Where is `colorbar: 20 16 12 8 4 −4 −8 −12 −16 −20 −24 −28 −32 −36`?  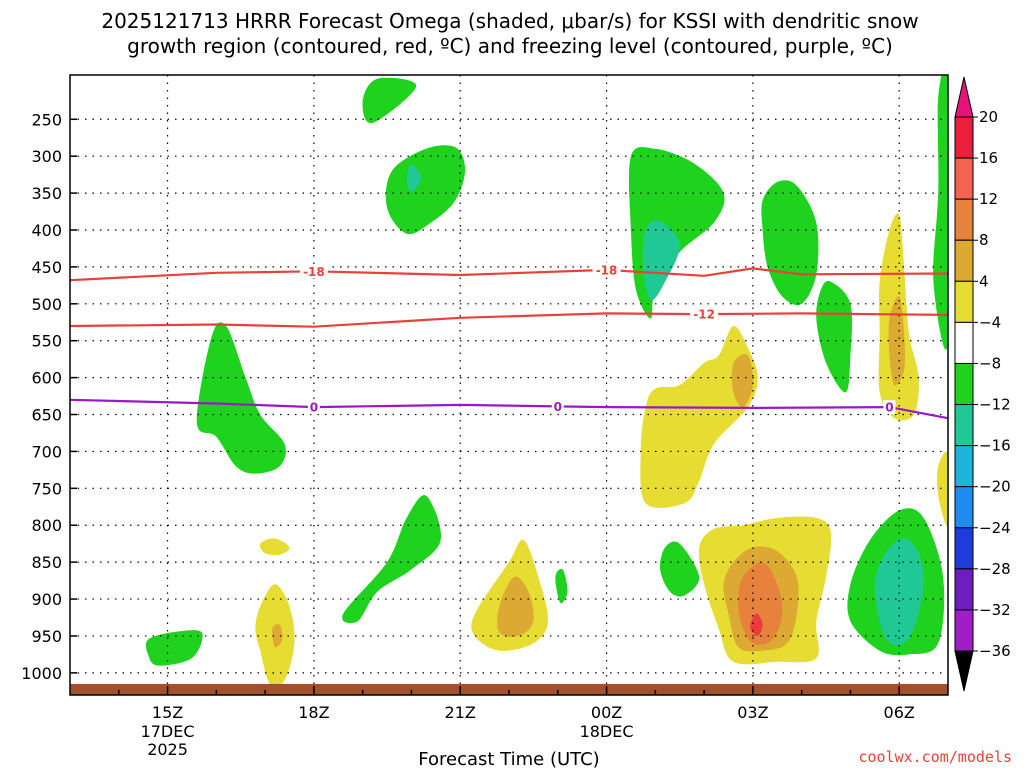
colorbar: 20 16 12 8 4 −4 −8 −12 −16 −20 −24 −28 −32 −36 is located at coordinates (982, 384).